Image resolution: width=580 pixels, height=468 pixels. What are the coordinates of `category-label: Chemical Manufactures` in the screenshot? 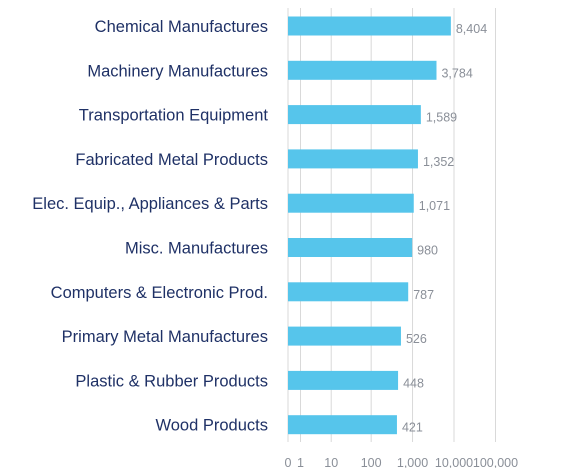 It's located at (181, 27).